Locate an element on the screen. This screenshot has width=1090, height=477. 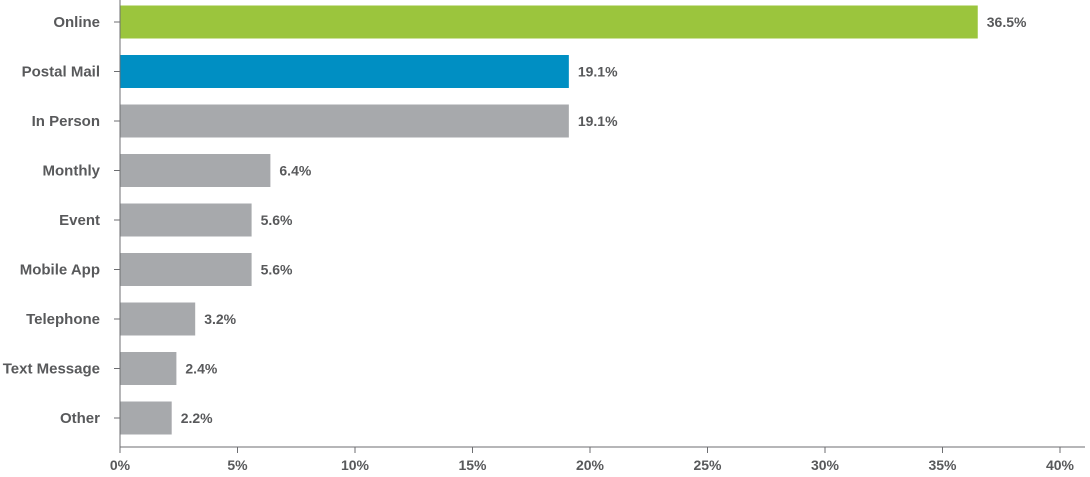
bar-text-message is located at coordinates (148, 368).